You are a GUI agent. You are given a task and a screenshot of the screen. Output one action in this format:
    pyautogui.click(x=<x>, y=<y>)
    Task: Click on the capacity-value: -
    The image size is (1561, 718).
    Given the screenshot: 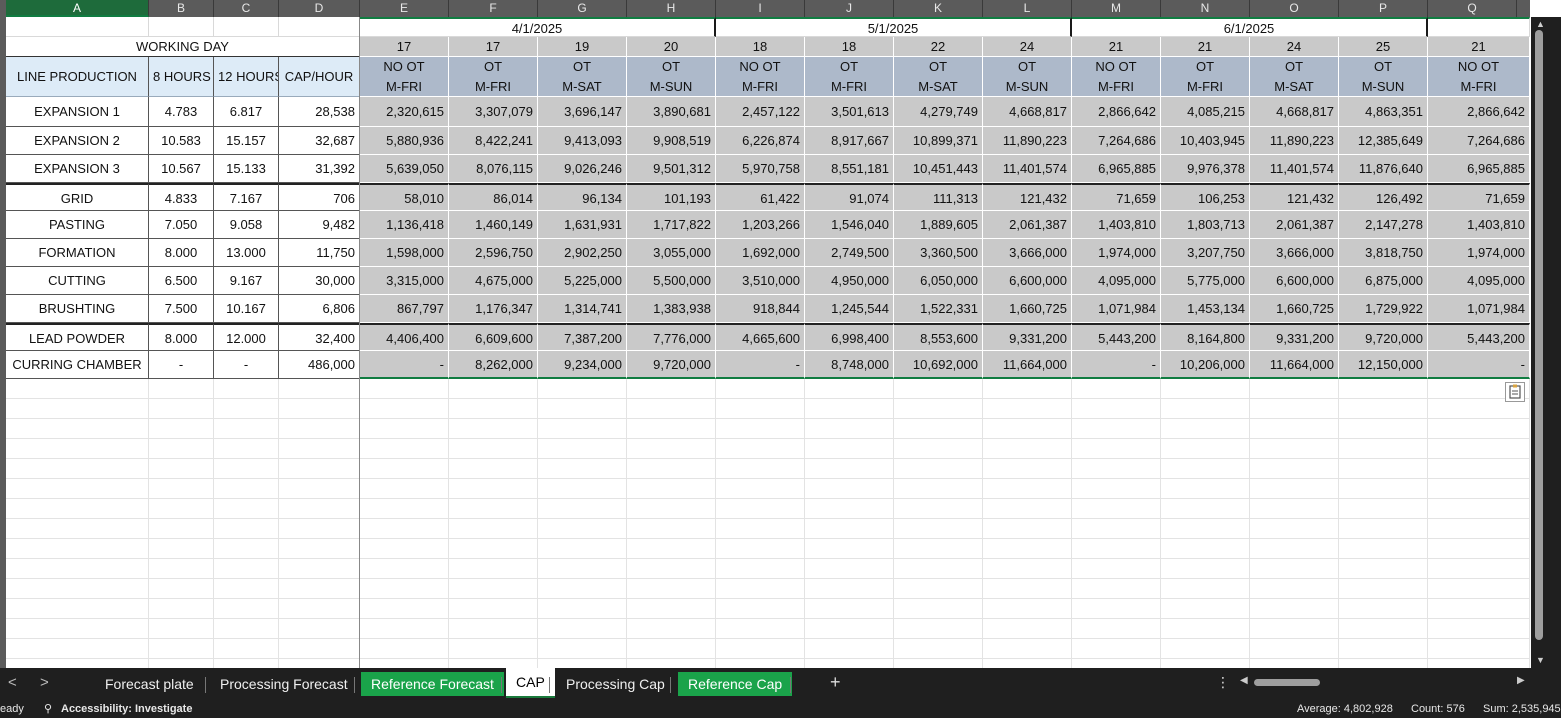 What is the action you would take?
    pyautogui.click(x=760, y=365)
    